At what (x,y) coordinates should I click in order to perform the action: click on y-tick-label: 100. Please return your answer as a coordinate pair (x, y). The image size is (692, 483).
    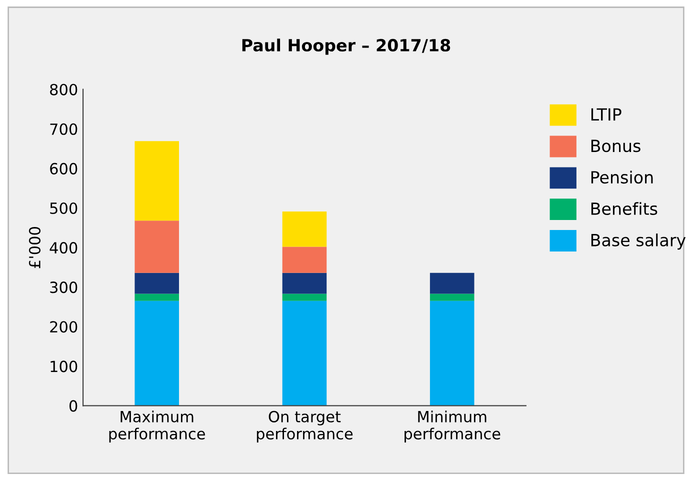
    Looking at the image, I should click on (64, 366).